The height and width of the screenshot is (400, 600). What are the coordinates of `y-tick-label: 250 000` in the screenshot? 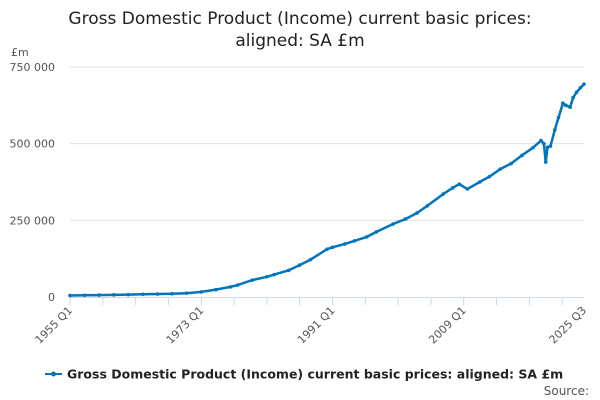 It's located at (33, 220).